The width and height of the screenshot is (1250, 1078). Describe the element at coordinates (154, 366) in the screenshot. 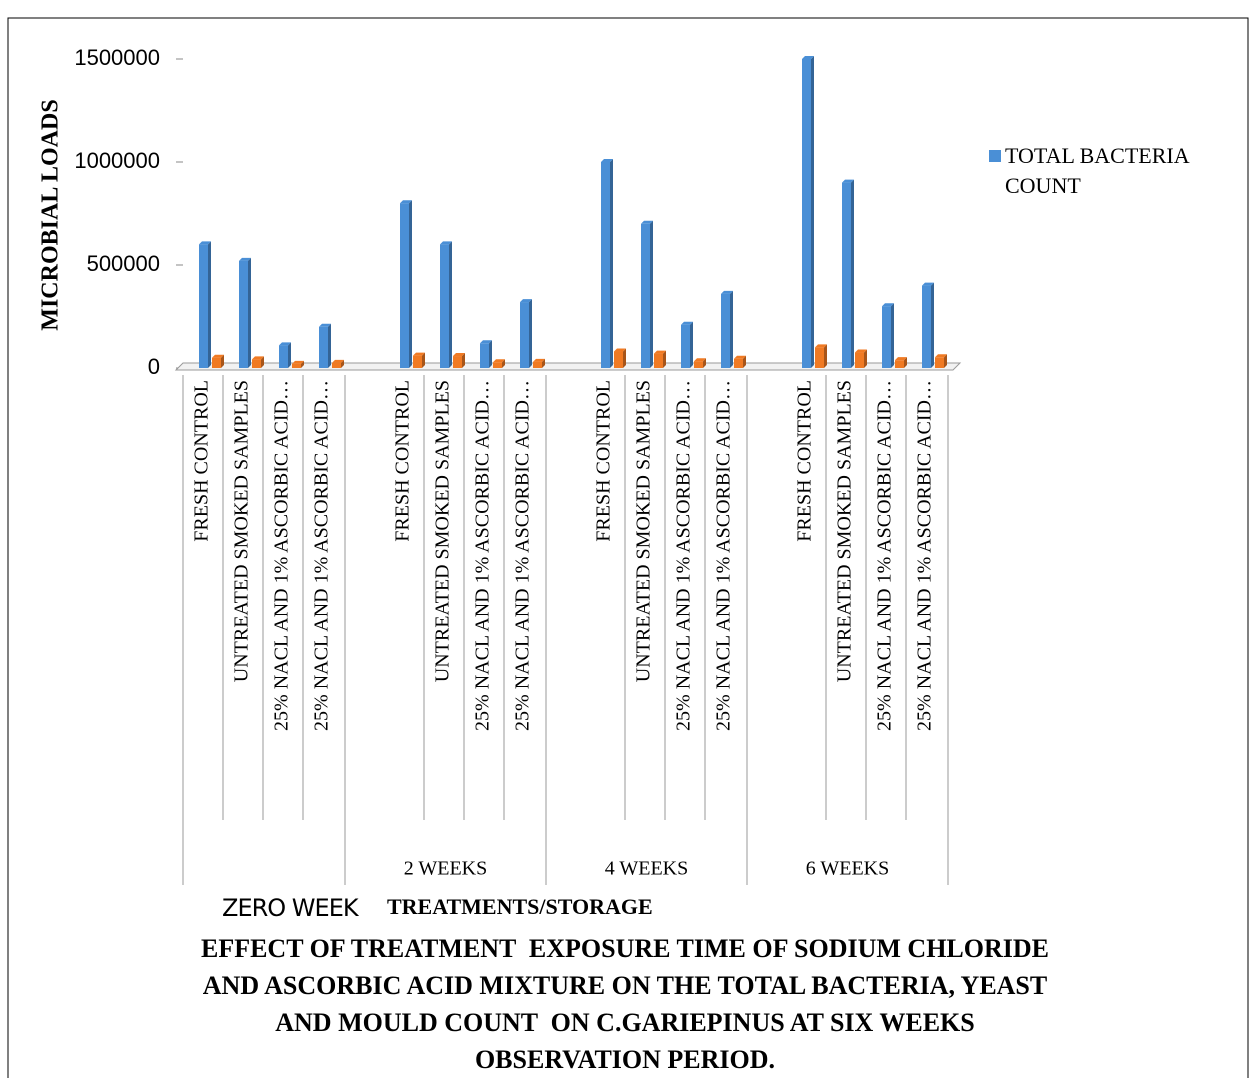

I see `y-tick-label: 0` at that location.